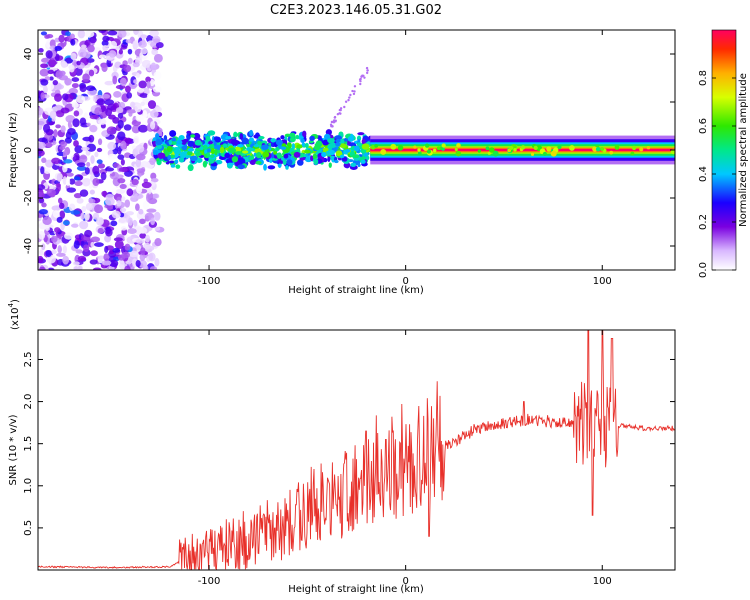 The image size is (750, 600). I want to click on colorbar-gradient, so click(724, 150).